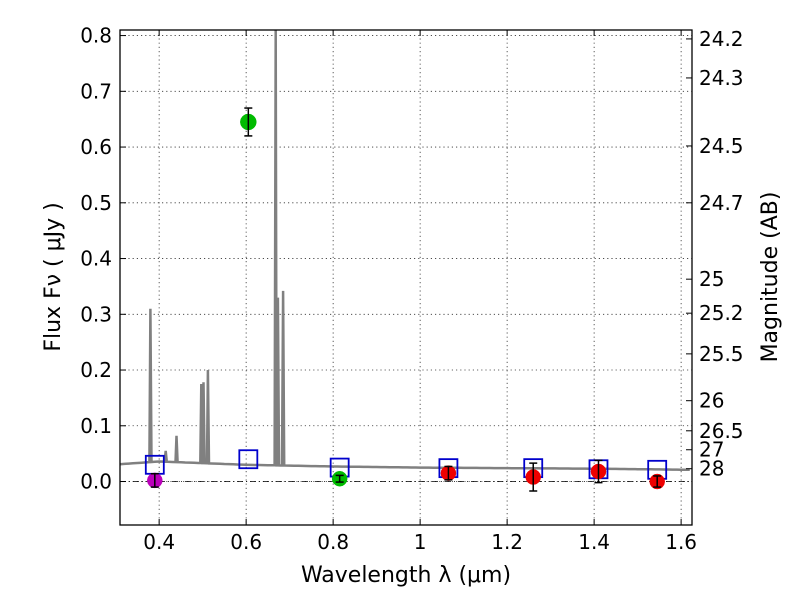 The width and height of the screenshot is (800, 600). Describe the element at coordinates (711, 469) in the screenshot. I see `magnitude-tick-label: 28` at that location.